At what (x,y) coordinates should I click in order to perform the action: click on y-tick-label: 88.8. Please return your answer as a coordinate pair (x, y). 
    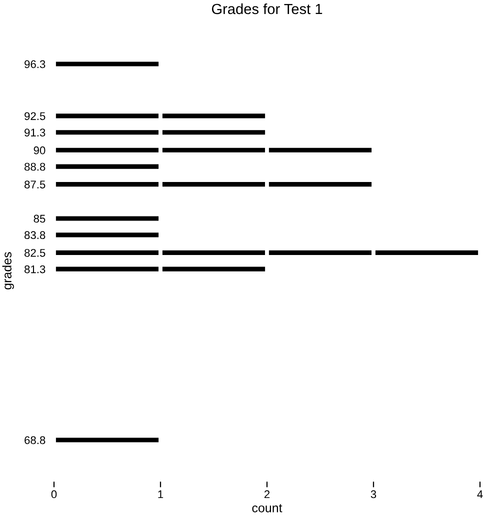
    Looking at the image, I should click on (35, 166).